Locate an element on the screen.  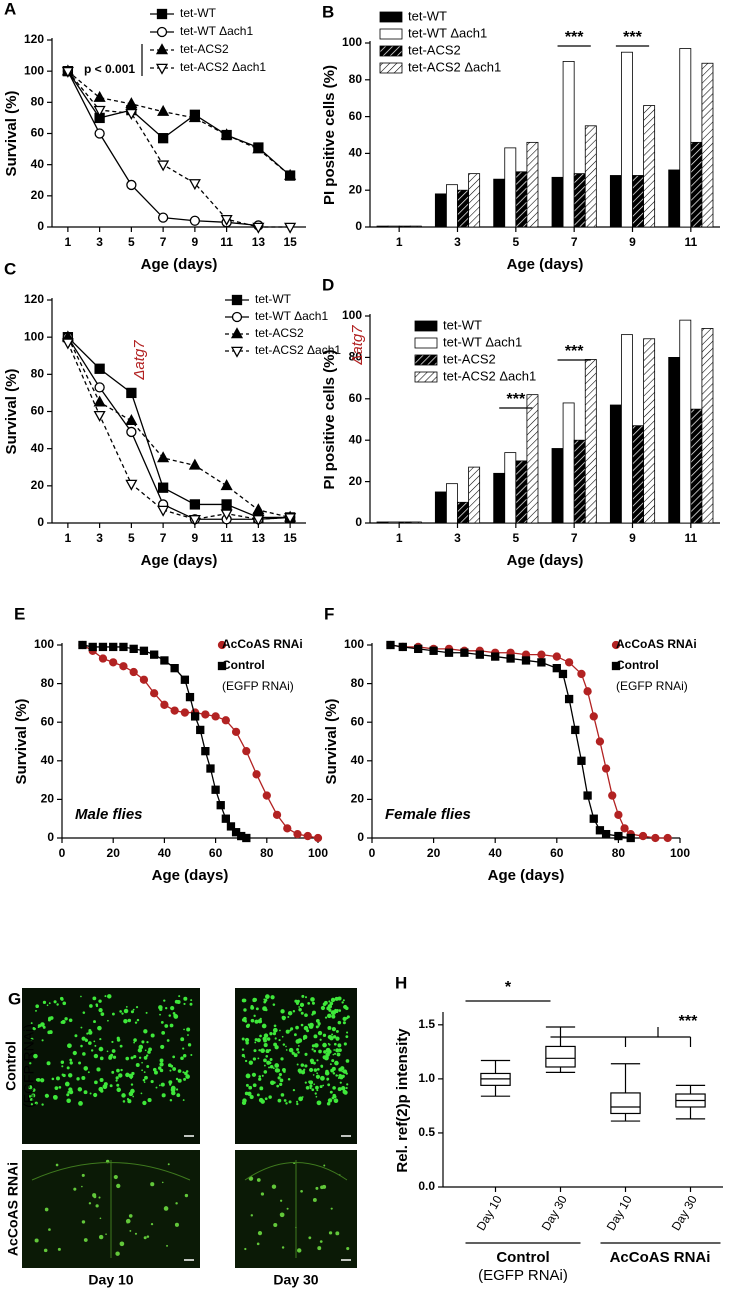
panel-label: G is located at coordinates (14, 998).